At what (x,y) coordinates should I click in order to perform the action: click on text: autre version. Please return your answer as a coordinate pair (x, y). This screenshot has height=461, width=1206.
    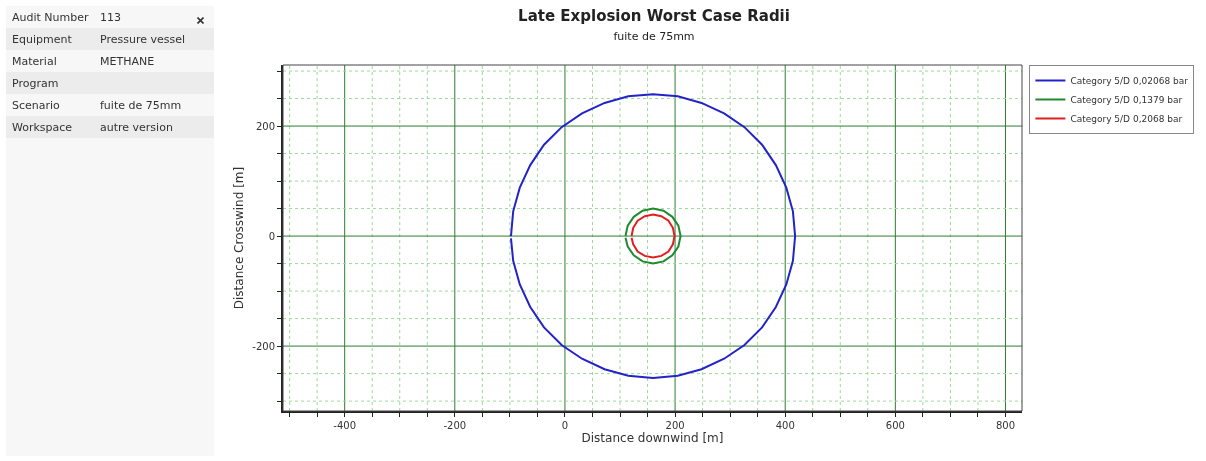
    Looking at the image, I should click on (136, 127).